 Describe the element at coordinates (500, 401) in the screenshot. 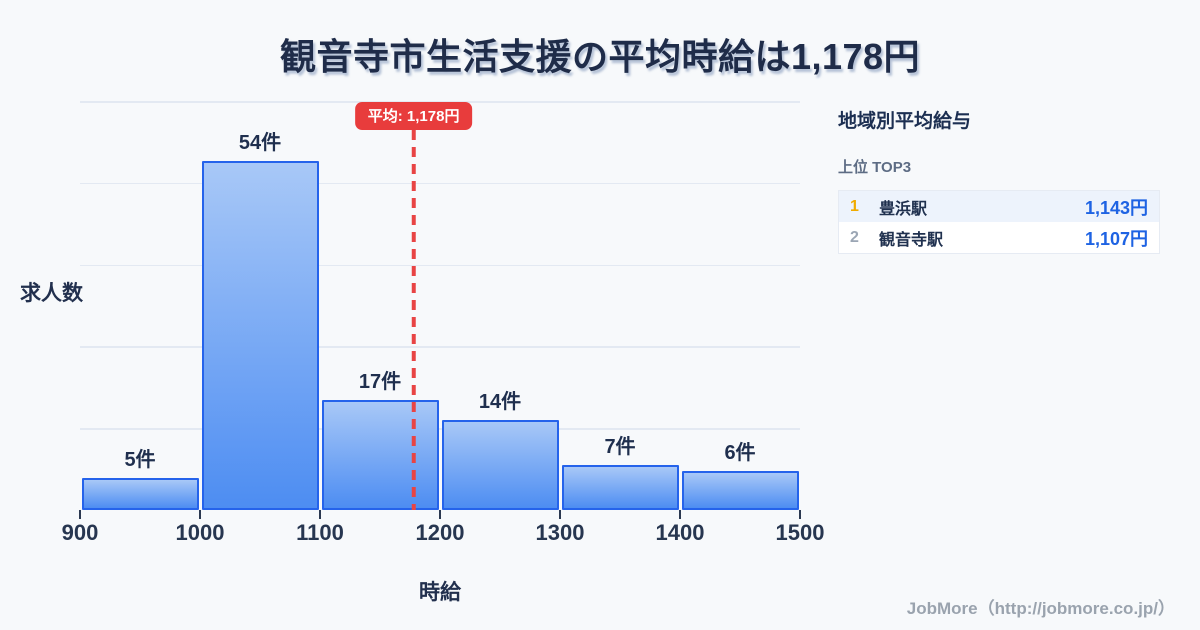

I see `bar-count-label: 14件` at that location.